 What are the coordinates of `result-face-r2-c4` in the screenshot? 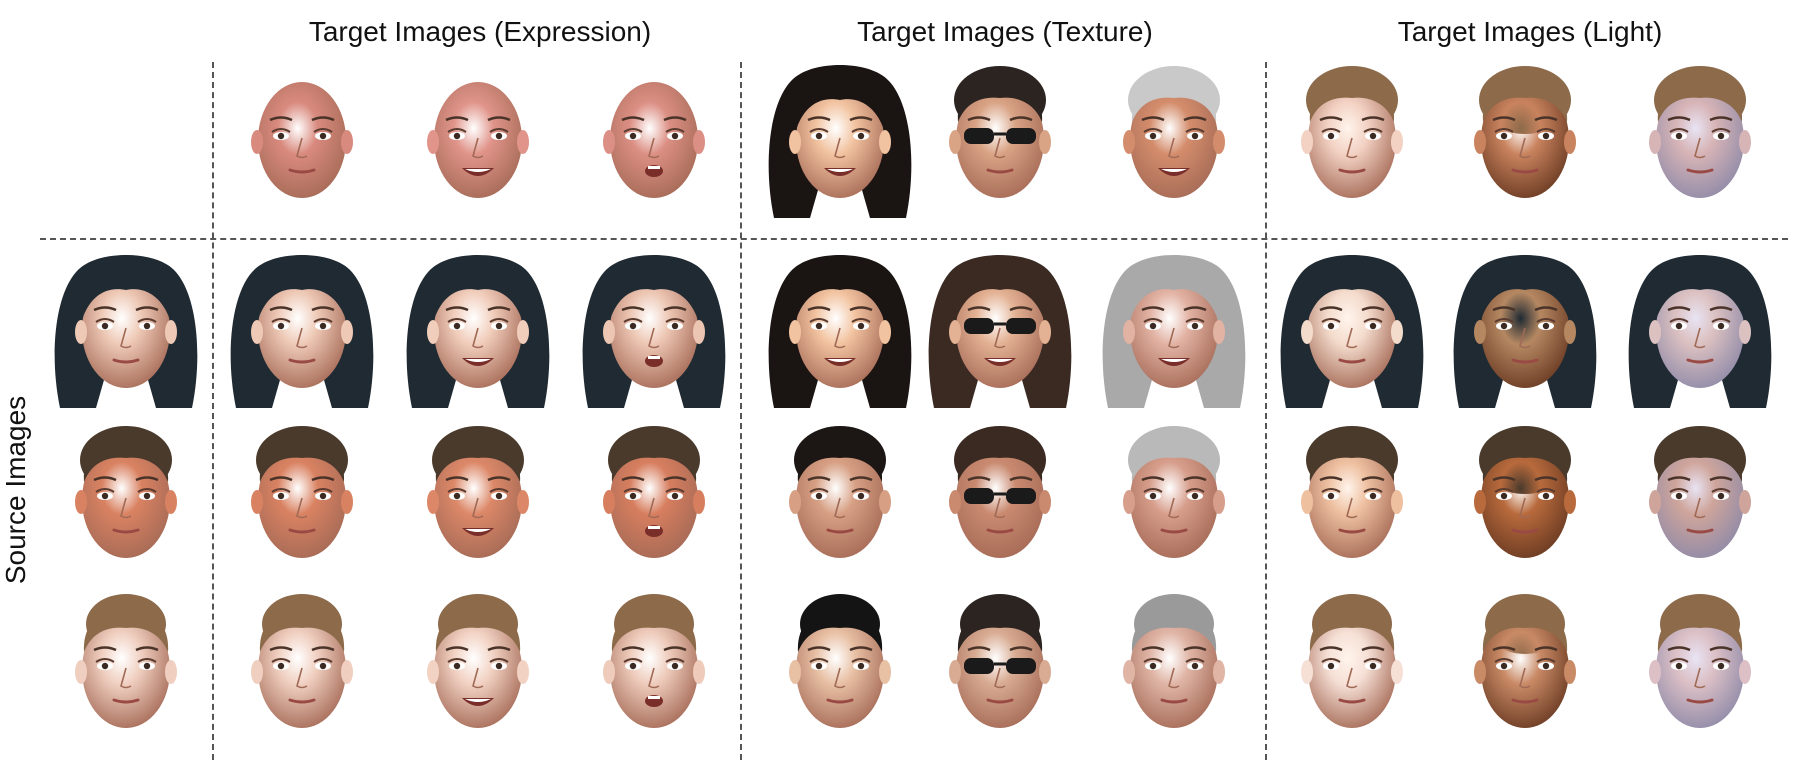 It's located at (840, 500).